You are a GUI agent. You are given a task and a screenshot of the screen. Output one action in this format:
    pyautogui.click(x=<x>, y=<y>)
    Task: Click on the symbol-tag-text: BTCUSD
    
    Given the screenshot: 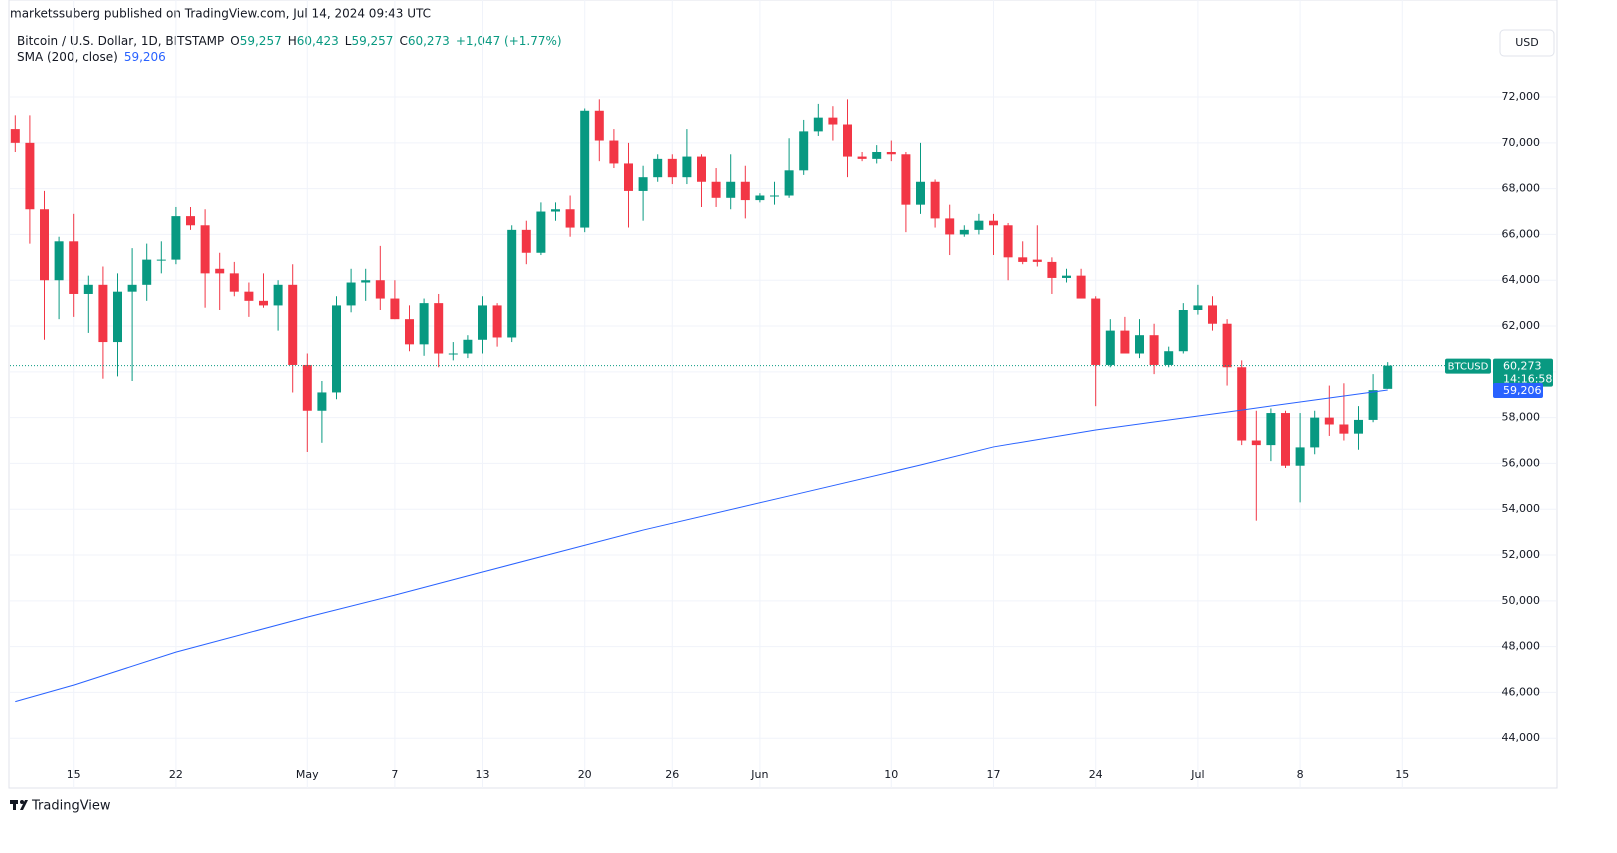 What is the action you would take?
    pyautogui.click(x=1468, y=367)
    